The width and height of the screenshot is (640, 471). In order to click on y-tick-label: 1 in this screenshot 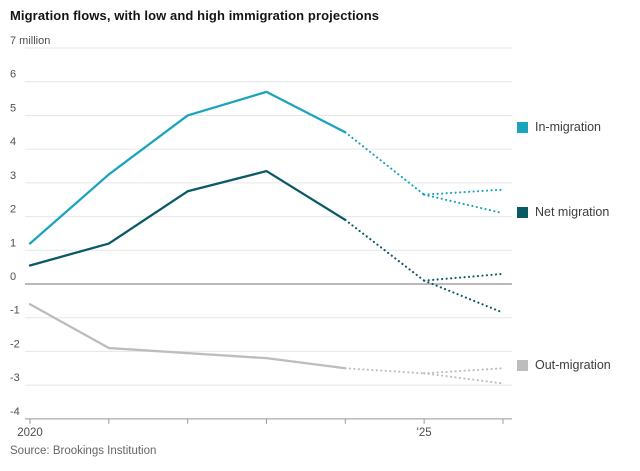, I will do `click(13, 243)`.